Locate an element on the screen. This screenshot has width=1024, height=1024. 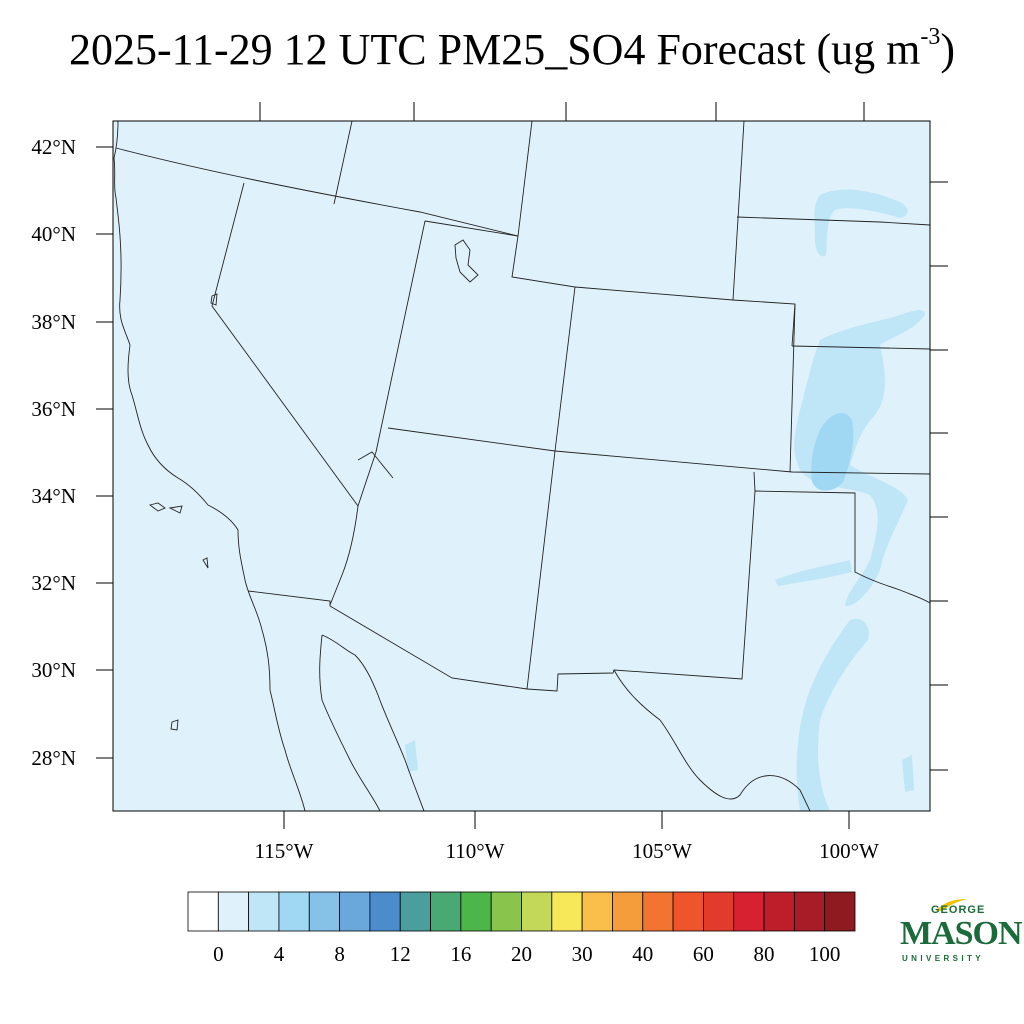
border-tx-ok is located at coordinates (842, 547).